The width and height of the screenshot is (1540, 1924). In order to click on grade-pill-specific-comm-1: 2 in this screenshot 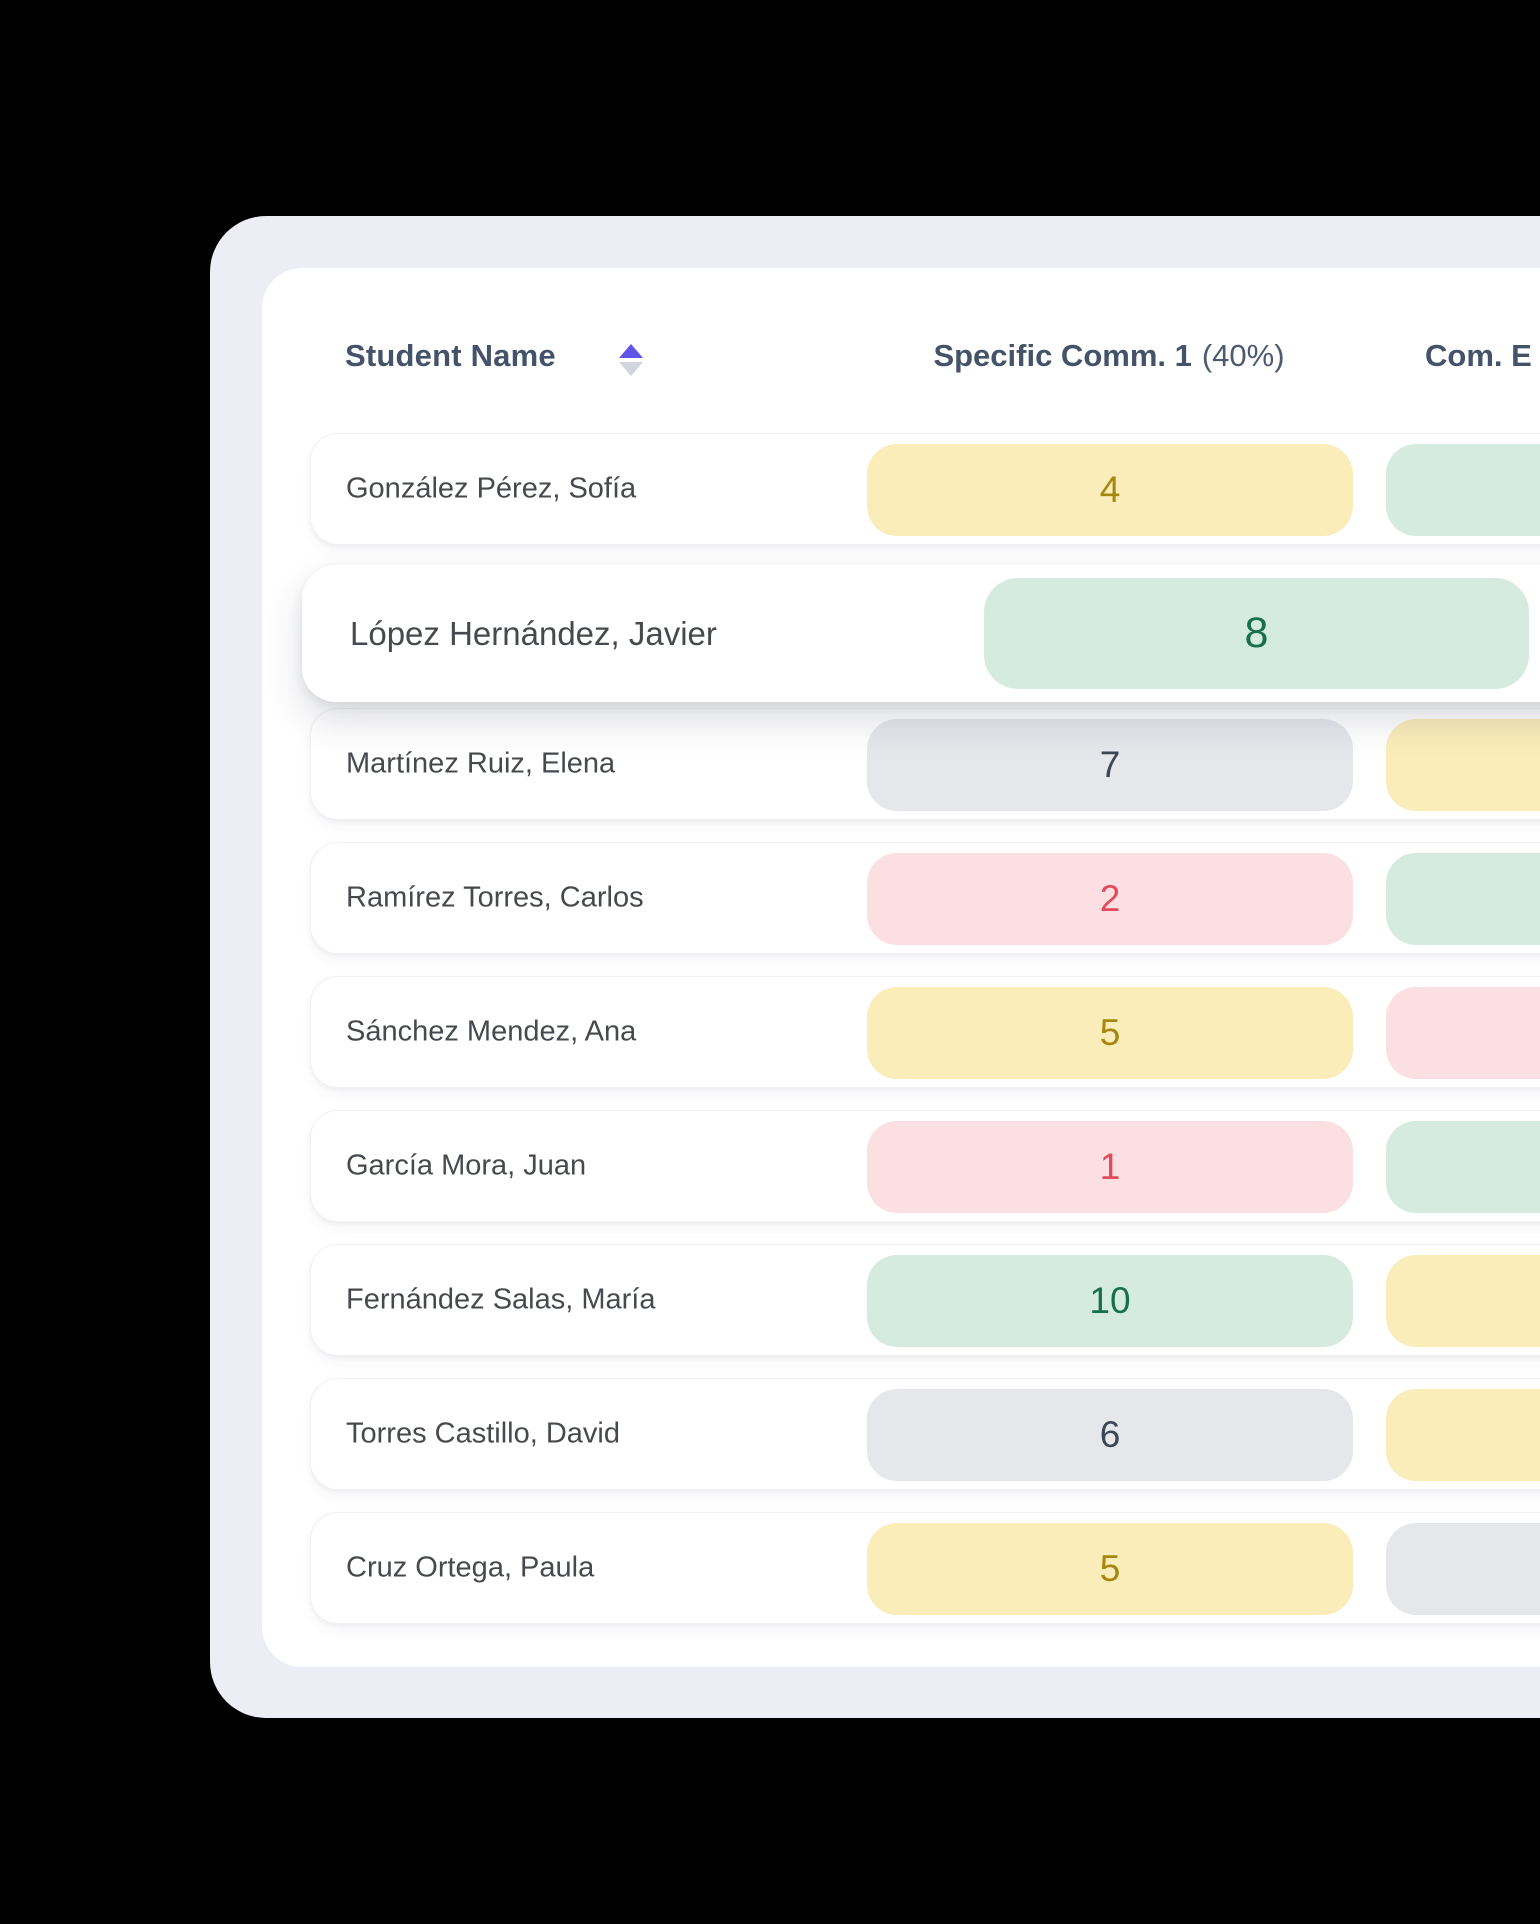, I will do `click(1110, 899)`.